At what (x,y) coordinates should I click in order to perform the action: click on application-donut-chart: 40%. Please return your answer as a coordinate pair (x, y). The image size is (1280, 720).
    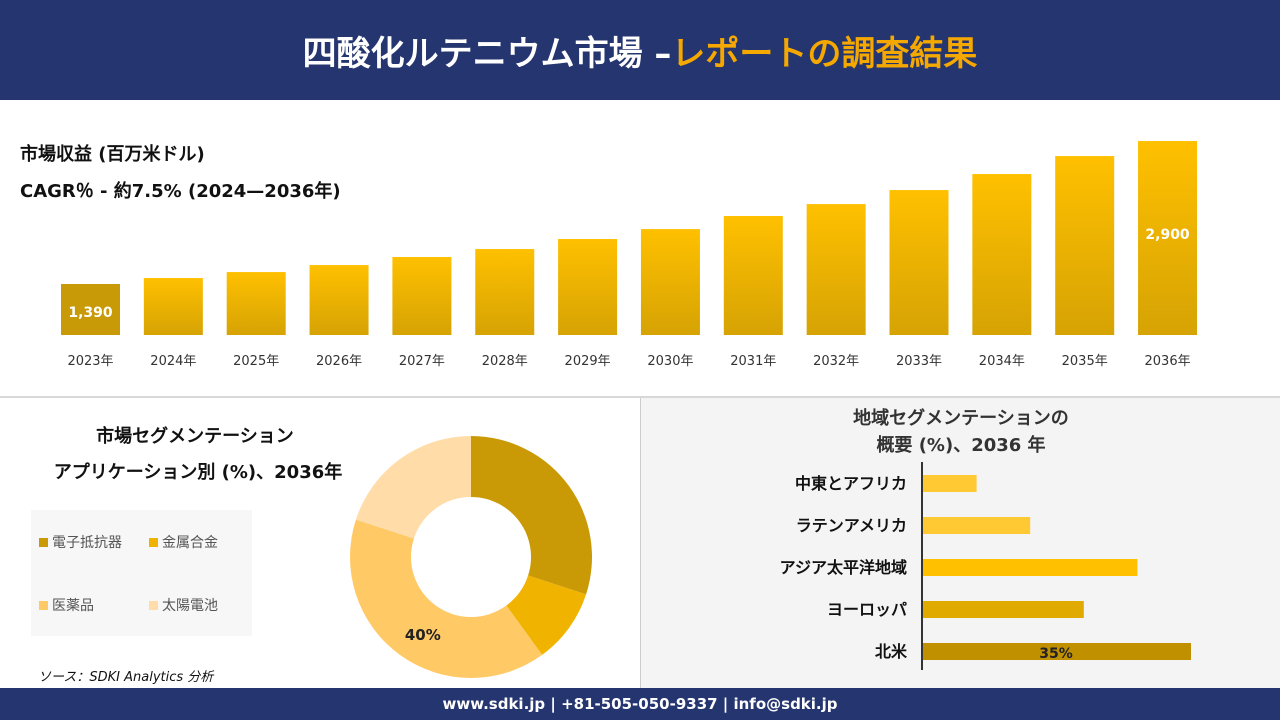
    Looking at the image, I should click on (471, 557).